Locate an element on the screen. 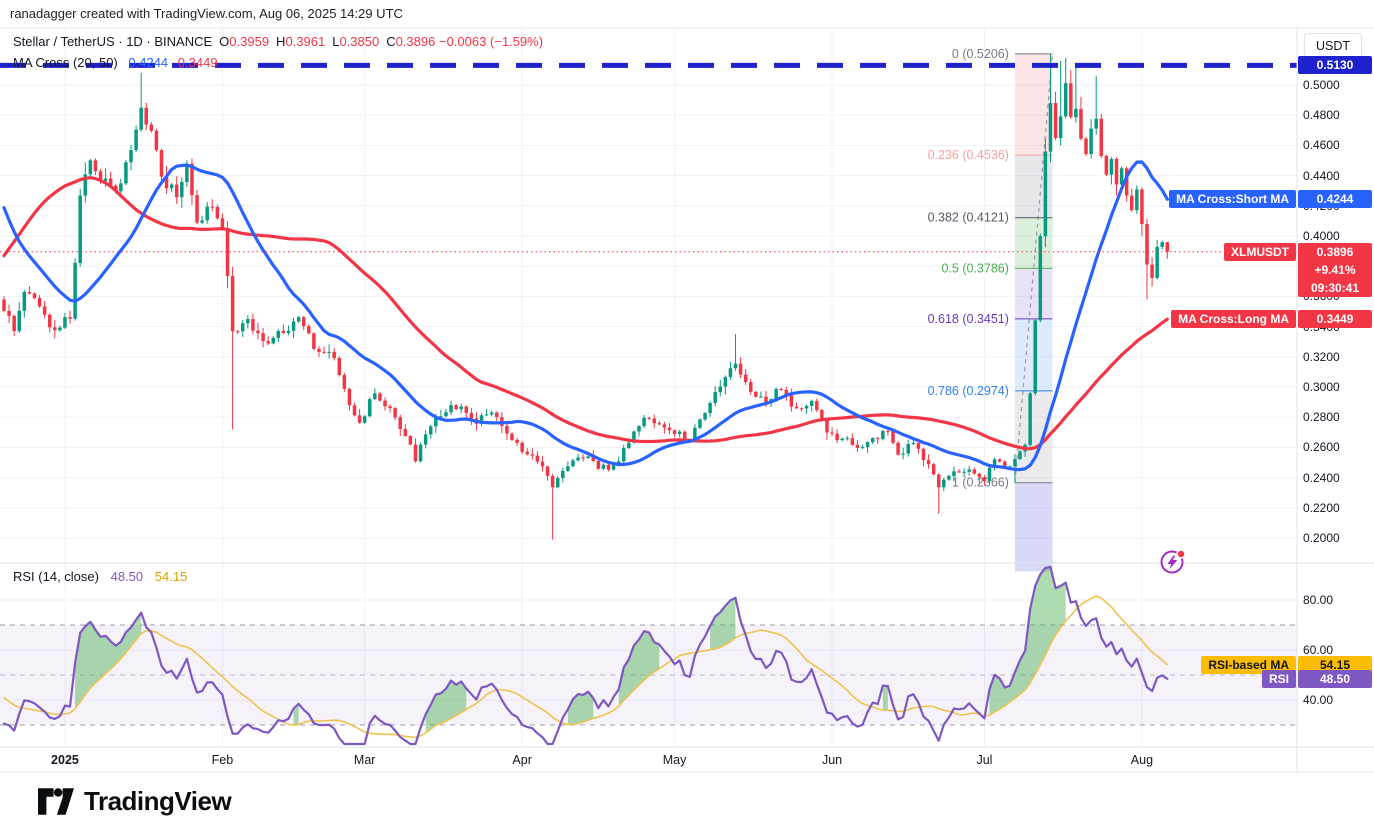 The image size is (1374, 833). tradingview-logo-text: TradingView is located at coordinates (158, 801).